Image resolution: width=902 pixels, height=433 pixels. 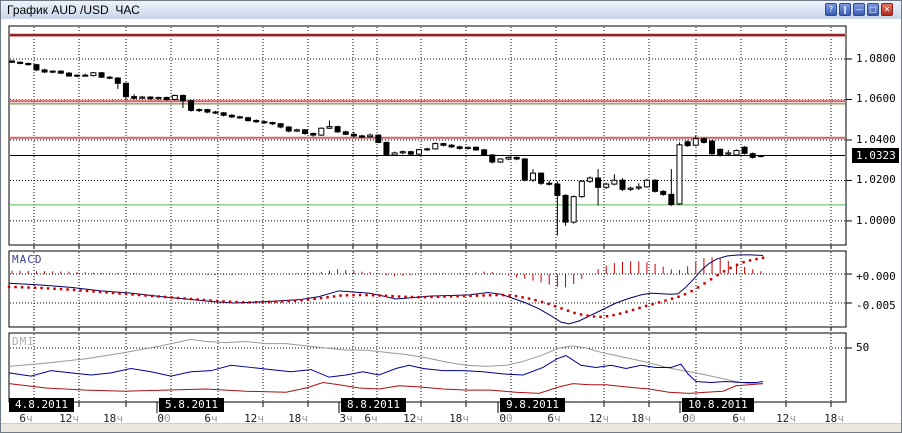 What do you see at coordinates (863, 347) in the screenshot?
I see `dmi-axis-label: 50` at bounding box center [863, 347].